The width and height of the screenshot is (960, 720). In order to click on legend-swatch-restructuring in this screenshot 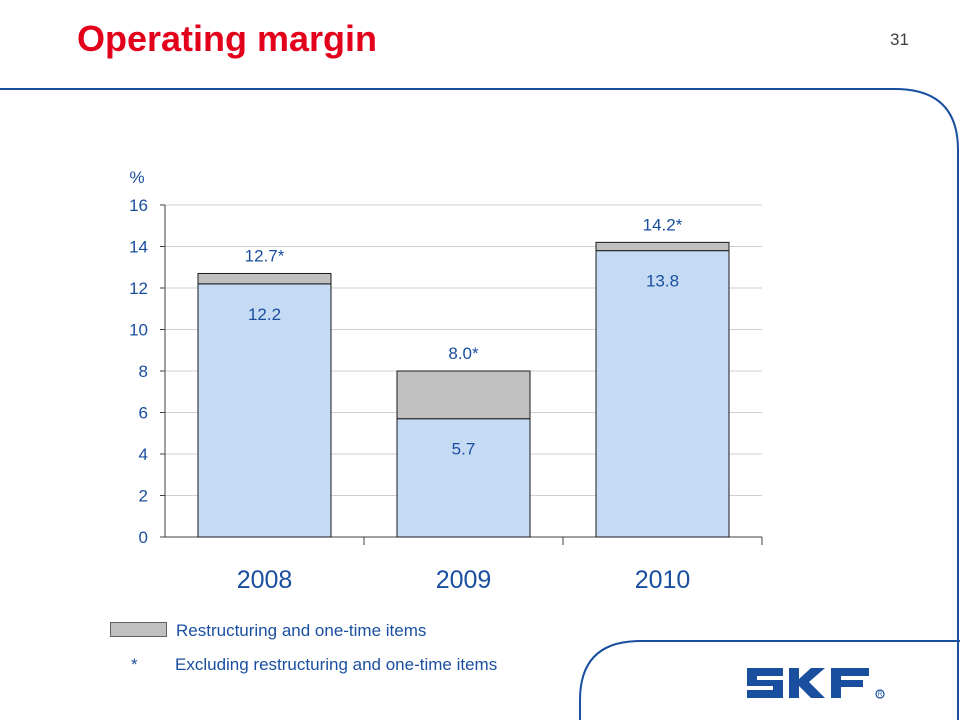, I will do `click(138, 629)`.